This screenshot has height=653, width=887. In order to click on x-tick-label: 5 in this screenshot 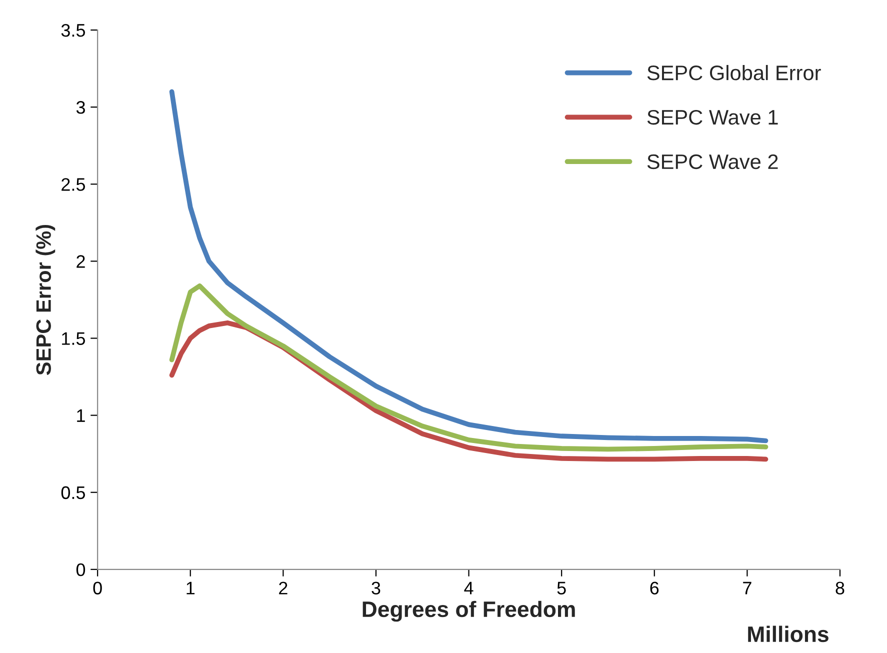, I will do `click(561, 588)`.